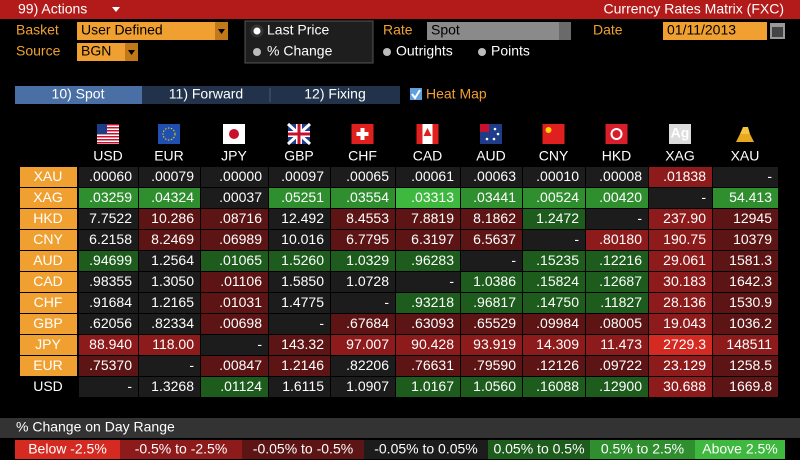 The width and height of the screenshot is (800, 460). I want to click on rate-value: 1258.5, so click(750, 365).